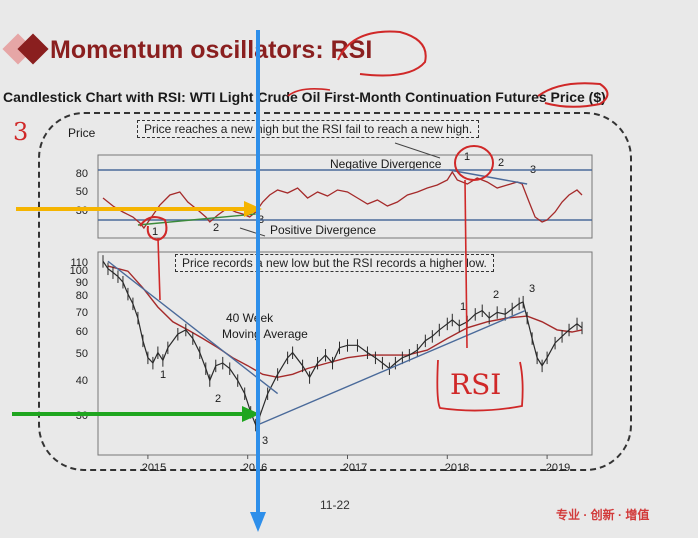 Image resolution: width=698 pixels, height=538 pixels. What do you see at coordinates (81, 192) in the screenshot?
I see `rsi-tick-50: 50` at bounding box center [81, 192].